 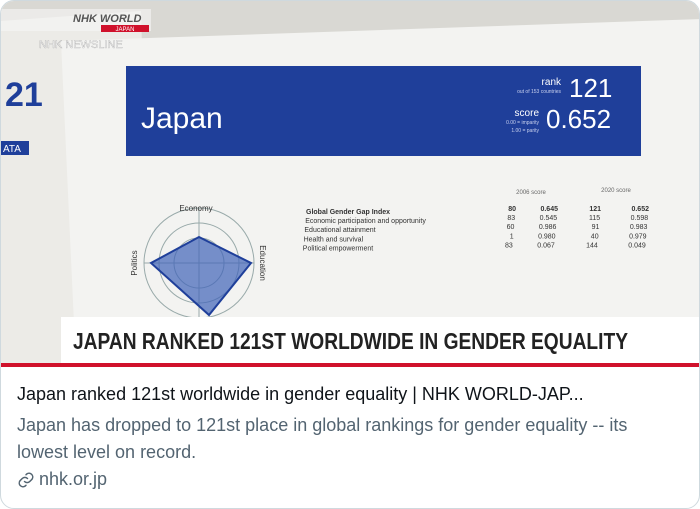 I want to click on caption-bar, so click(x=380, y=341).